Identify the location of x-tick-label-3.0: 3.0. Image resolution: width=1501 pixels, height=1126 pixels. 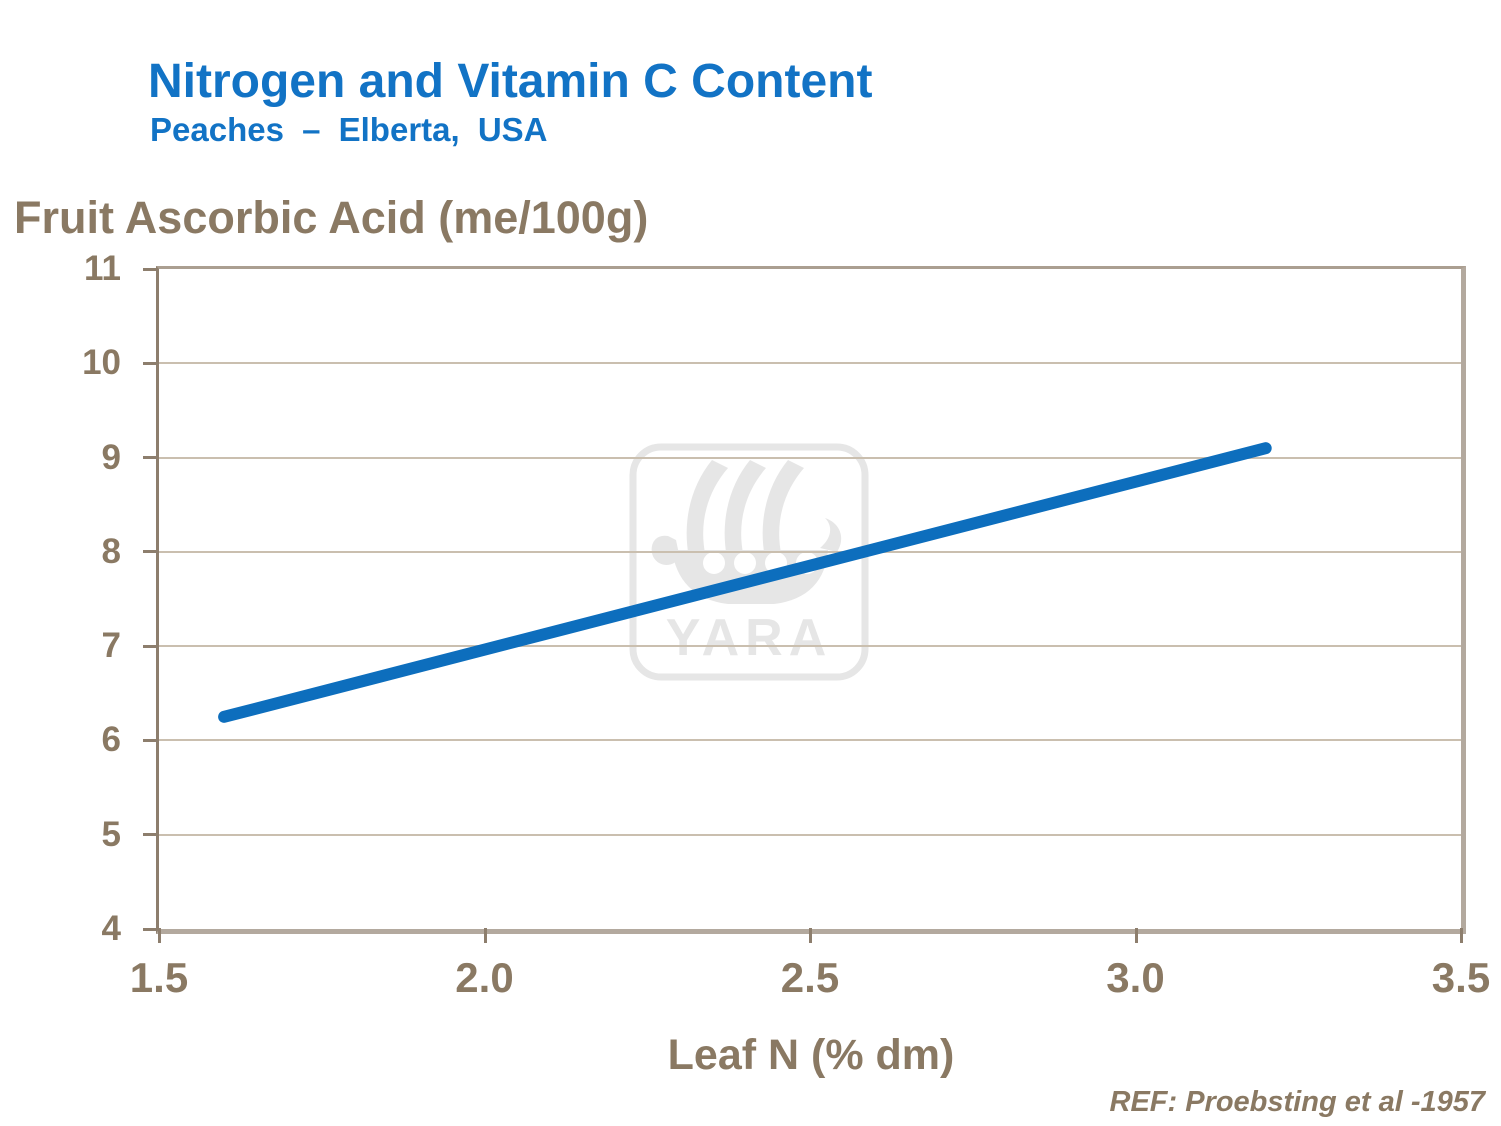
(1135, 977).